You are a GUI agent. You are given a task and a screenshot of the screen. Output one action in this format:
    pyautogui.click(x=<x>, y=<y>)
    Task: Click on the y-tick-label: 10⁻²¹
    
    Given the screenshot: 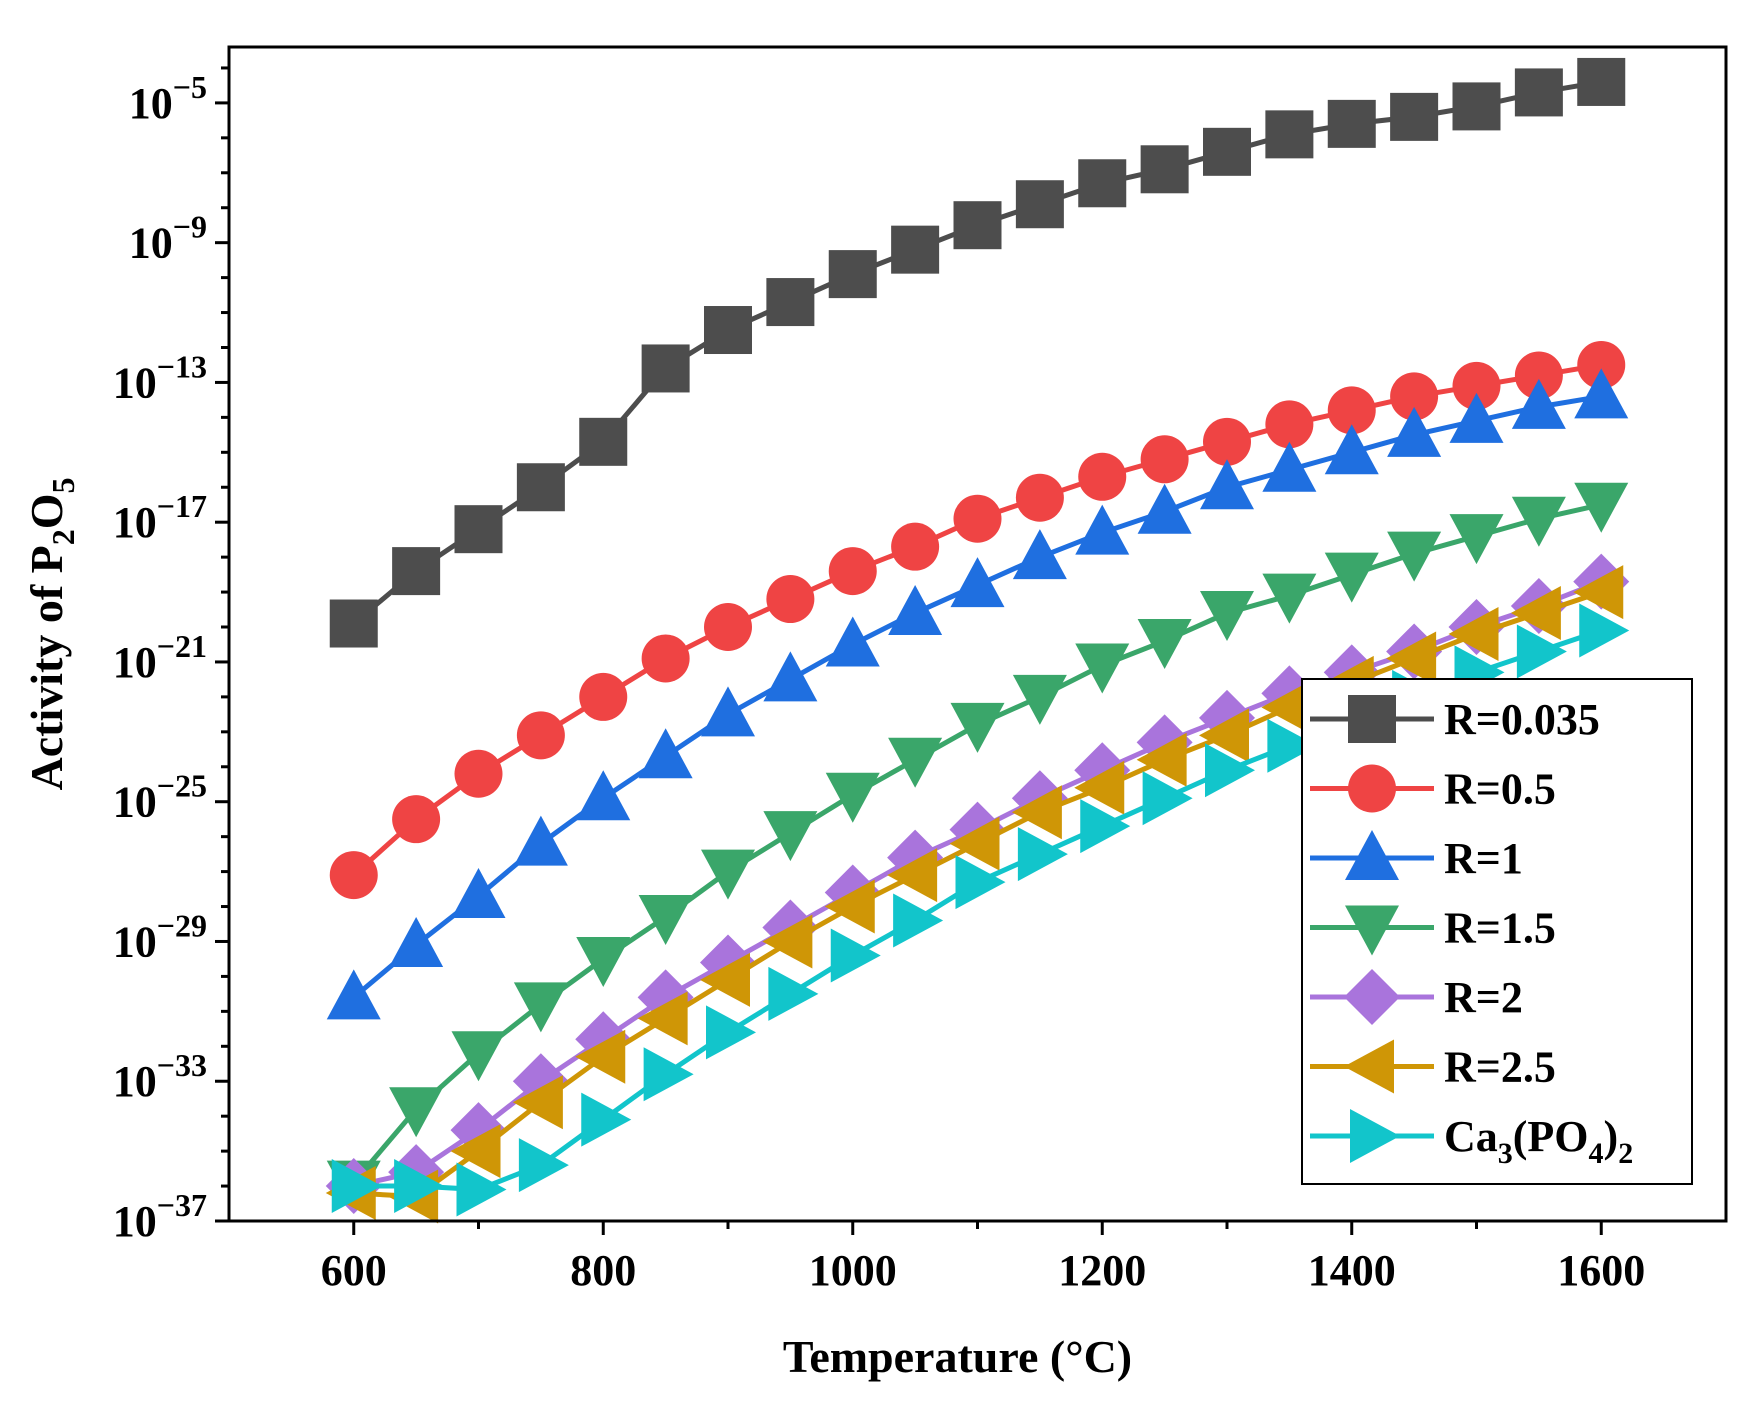 What is the action you would take?
    pyautogui.click(x=160, y=657)
    